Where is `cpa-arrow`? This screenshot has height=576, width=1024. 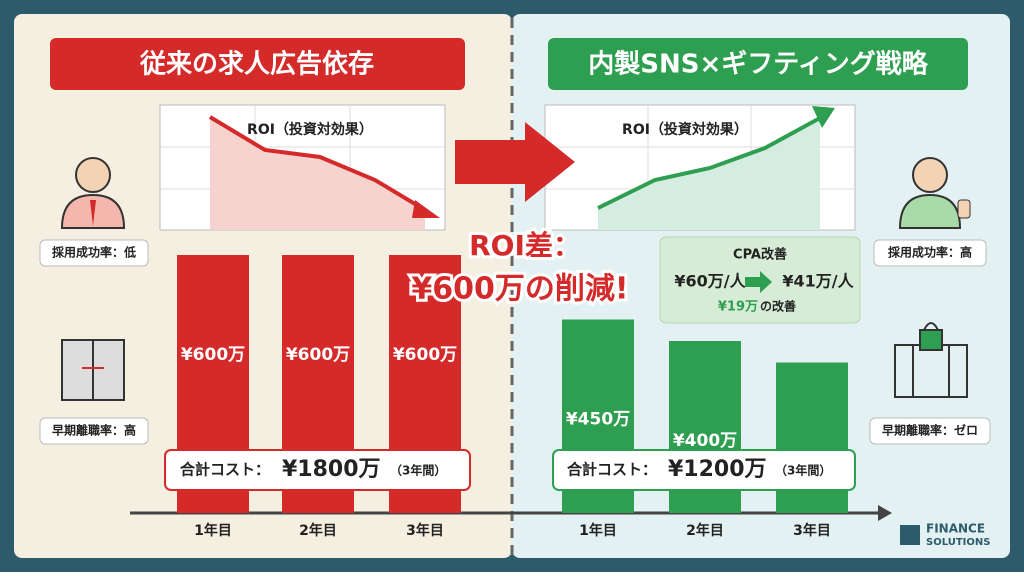 cpa-arrow is located at coordinates (758, 282).